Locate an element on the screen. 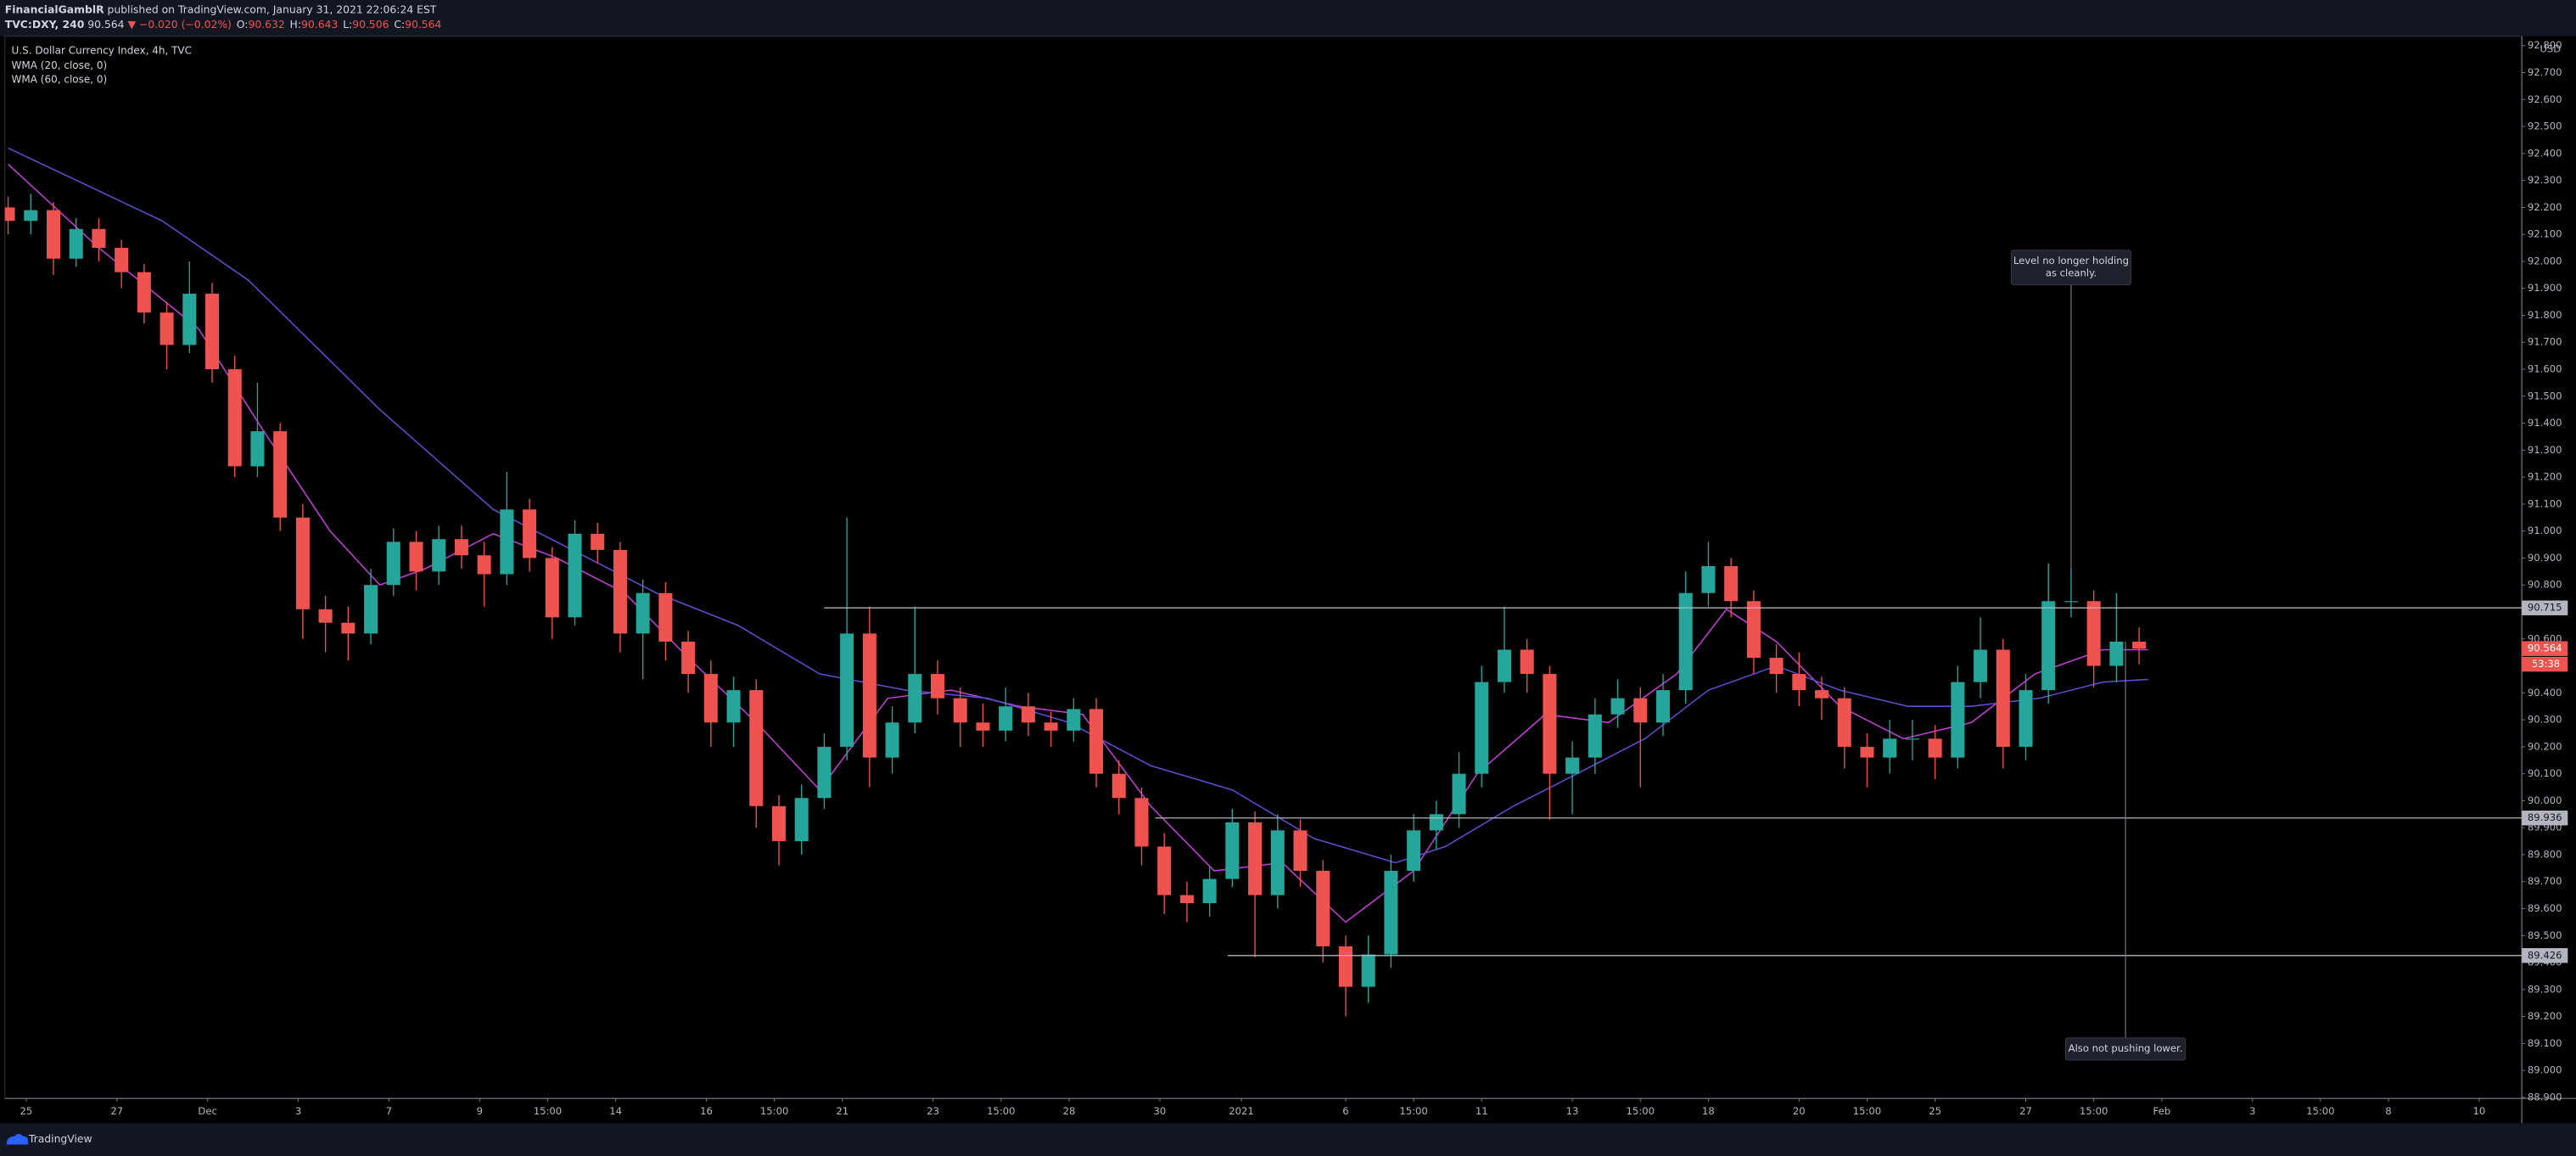  level-label: 90.715 is located at coordinates (2545, 608).